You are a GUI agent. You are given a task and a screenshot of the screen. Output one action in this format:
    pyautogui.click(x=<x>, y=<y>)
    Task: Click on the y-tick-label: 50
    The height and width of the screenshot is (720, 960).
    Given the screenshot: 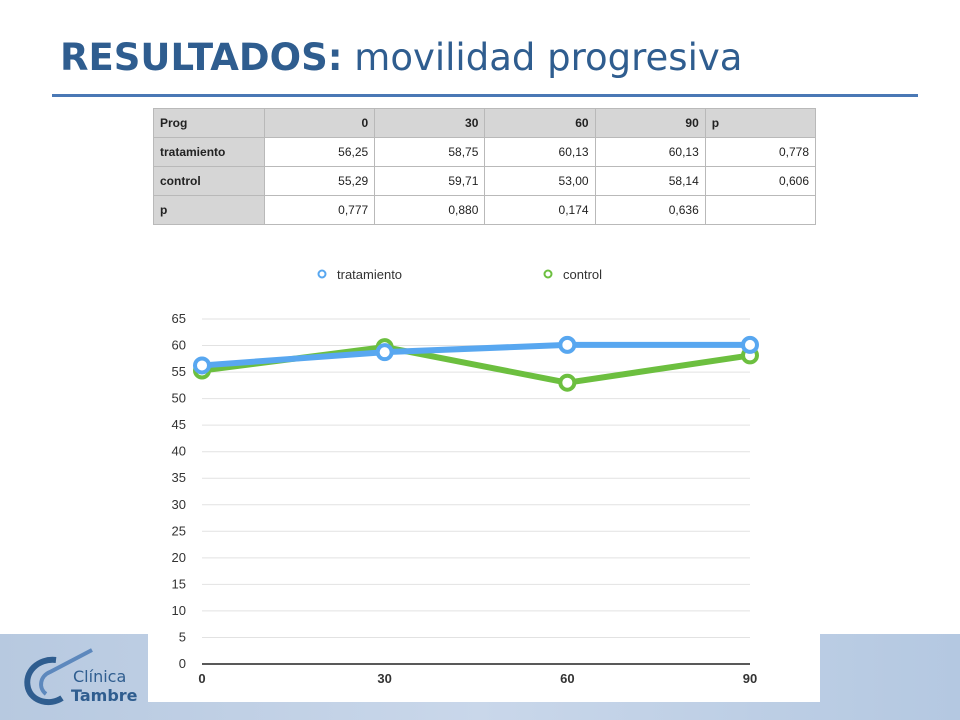 What is the action you would take?
    pyautogui.click(x=179, y=398)
    